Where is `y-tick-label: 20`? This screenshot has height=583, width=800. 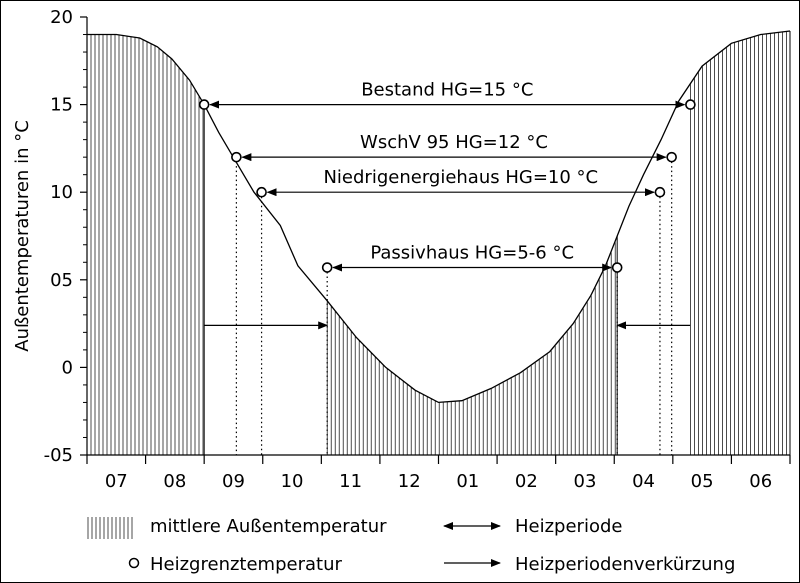
y-tick-label: 20 is located at coordinates (61, 17).